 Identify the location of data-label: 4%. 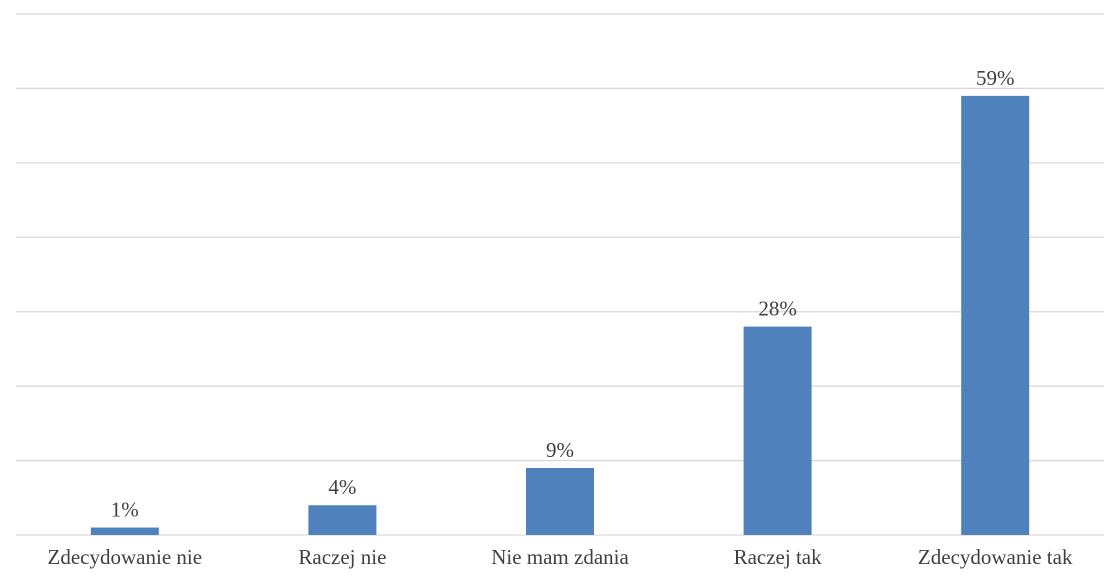
(342, 487).